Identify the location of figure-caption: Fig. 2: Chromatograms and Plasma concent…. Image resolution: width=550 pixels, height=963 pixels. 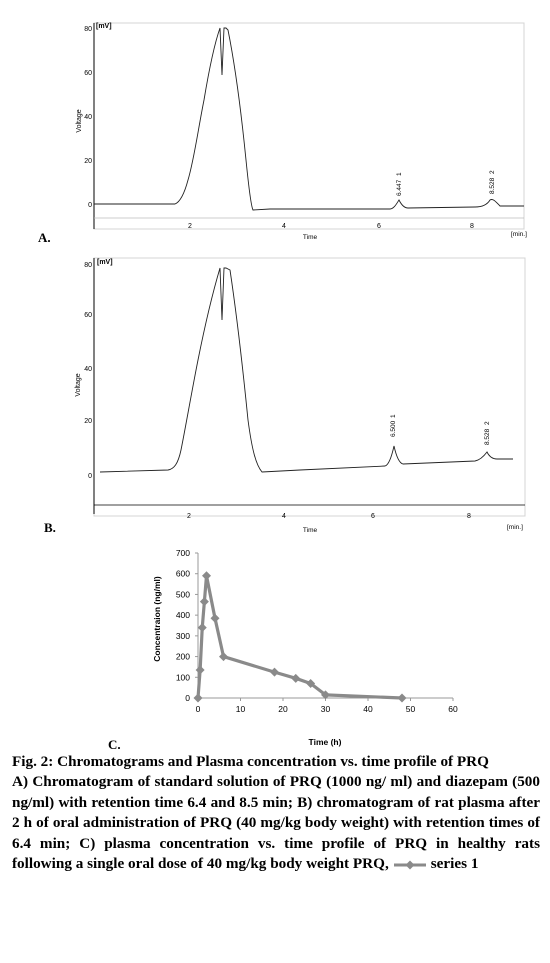
(276, 813).